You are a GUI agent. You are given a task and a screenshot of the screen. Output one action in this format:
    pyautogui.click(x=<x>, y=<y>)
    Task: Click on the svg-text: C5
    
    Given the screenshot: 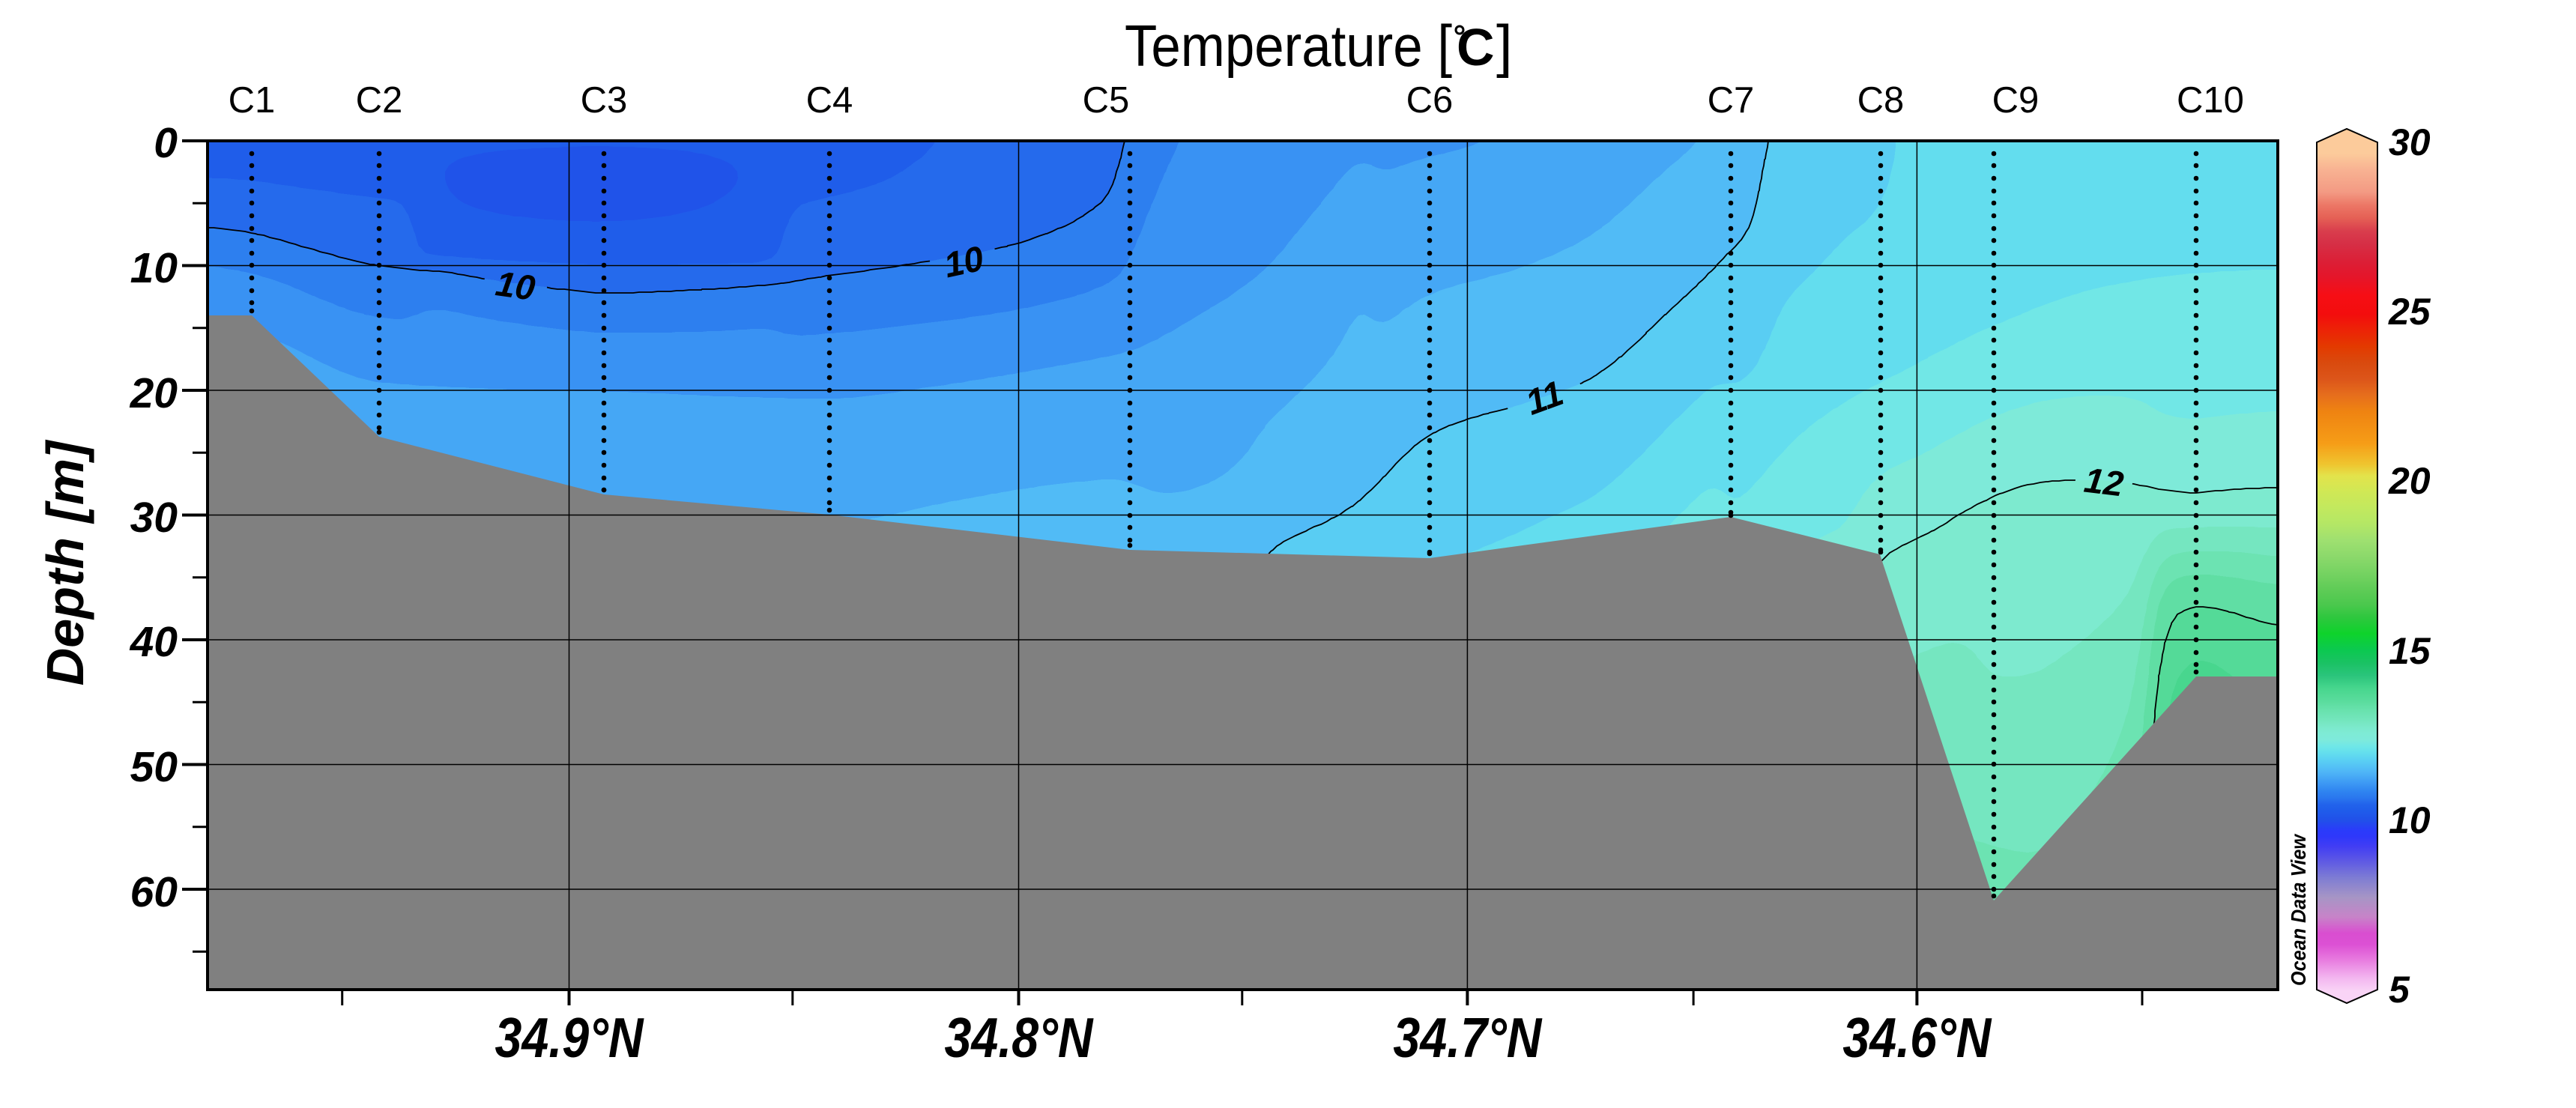 What is the action you would take?
    pyautogui.click(x=1106, y=100)
    